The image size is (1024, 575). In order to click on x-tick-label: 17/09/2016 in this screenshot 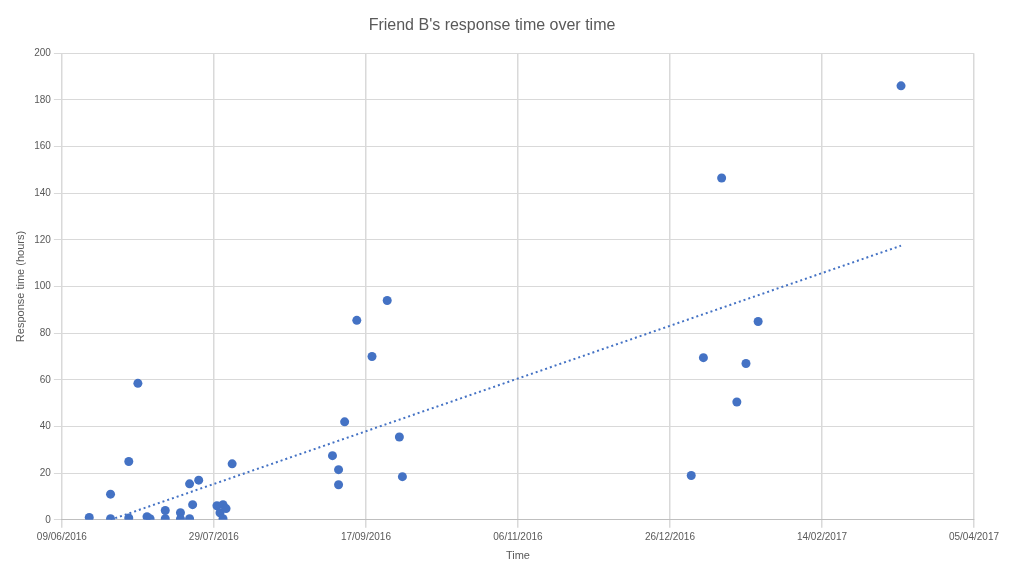, I will do `click(366, 536)`.